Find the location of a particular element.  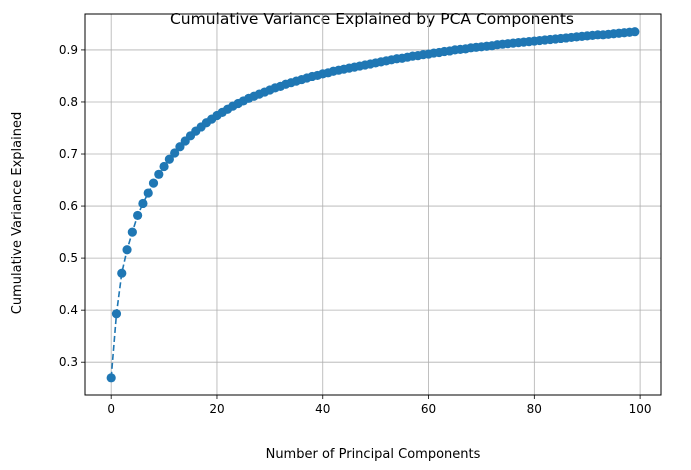

y-tick-label: 0.8 is located at coordinates (68, 102).